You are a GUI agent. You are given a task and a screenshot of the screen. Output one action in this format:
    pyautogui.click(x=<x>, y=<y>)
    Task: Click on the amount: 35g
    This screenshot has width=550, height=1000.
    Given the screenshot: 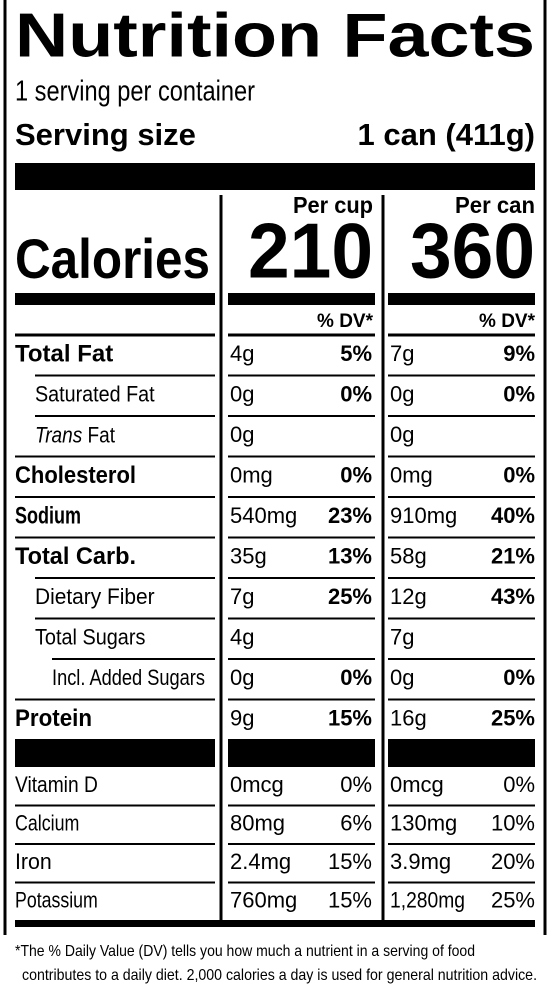 What is the action you would take?
    pyautogui.click(x=248, y=556)
    